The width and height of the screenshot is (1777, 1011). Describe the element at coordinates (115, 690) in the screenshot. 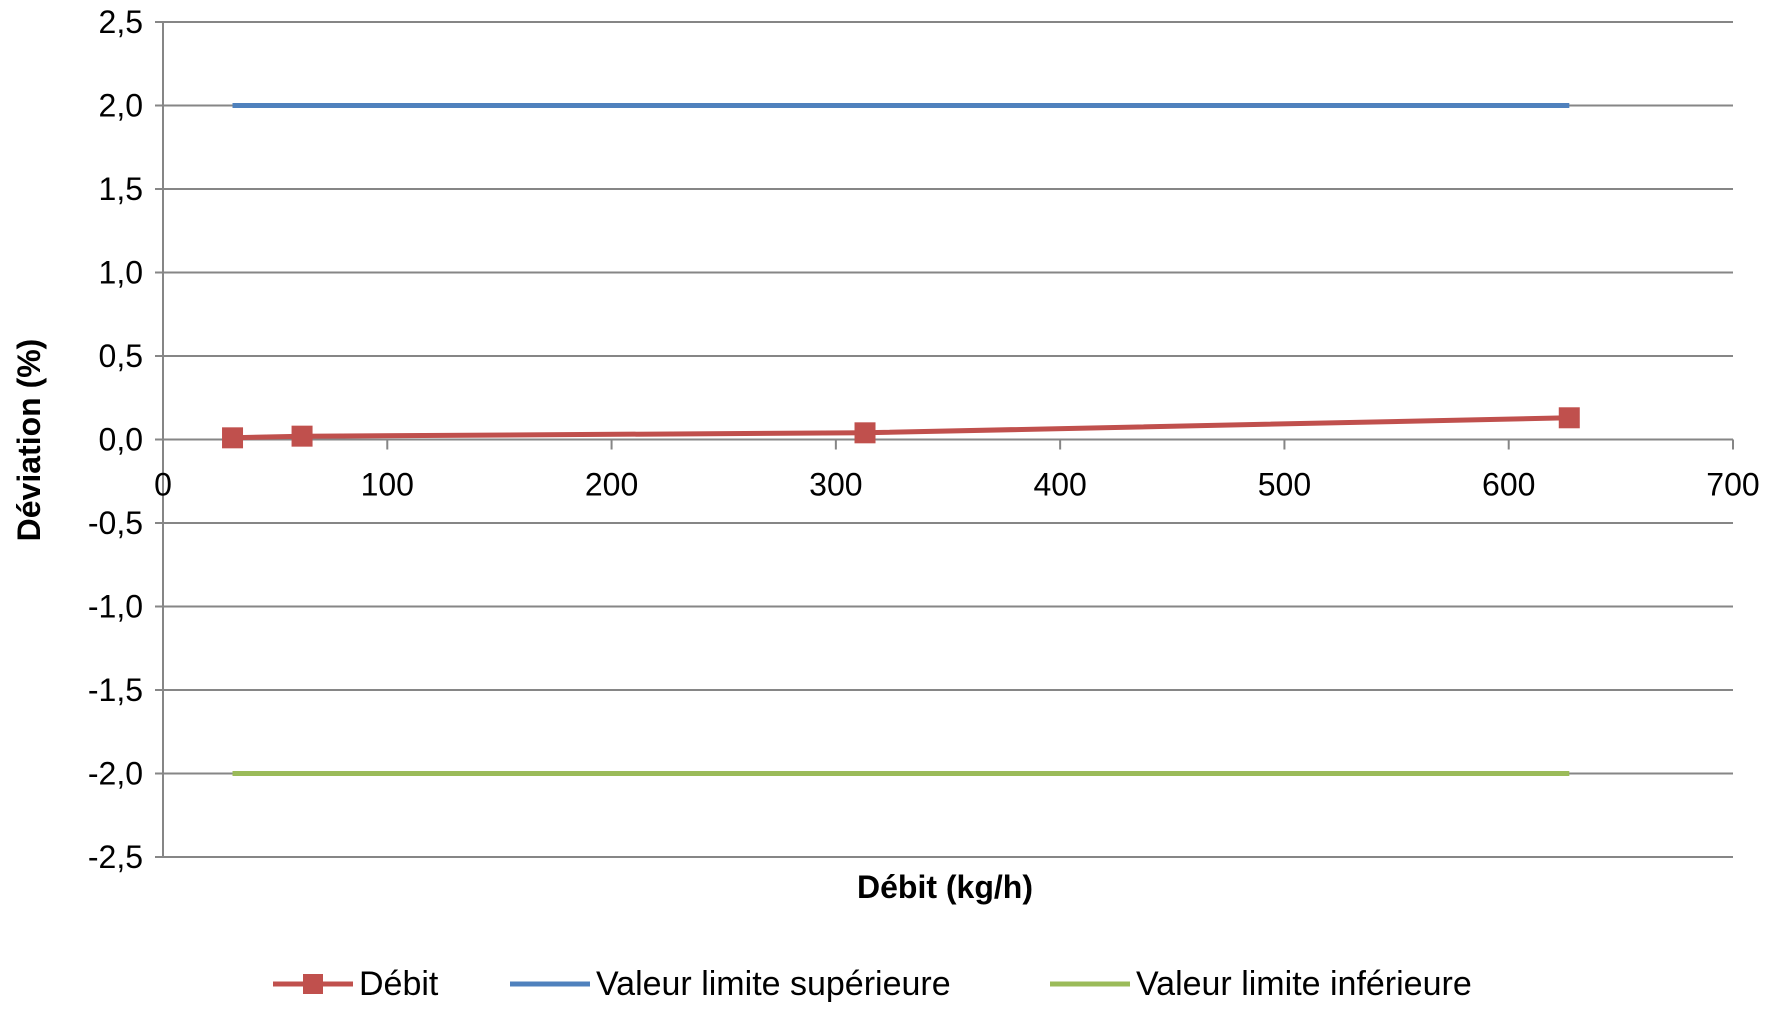

I see `y-tick-label: -1,5` at that location.